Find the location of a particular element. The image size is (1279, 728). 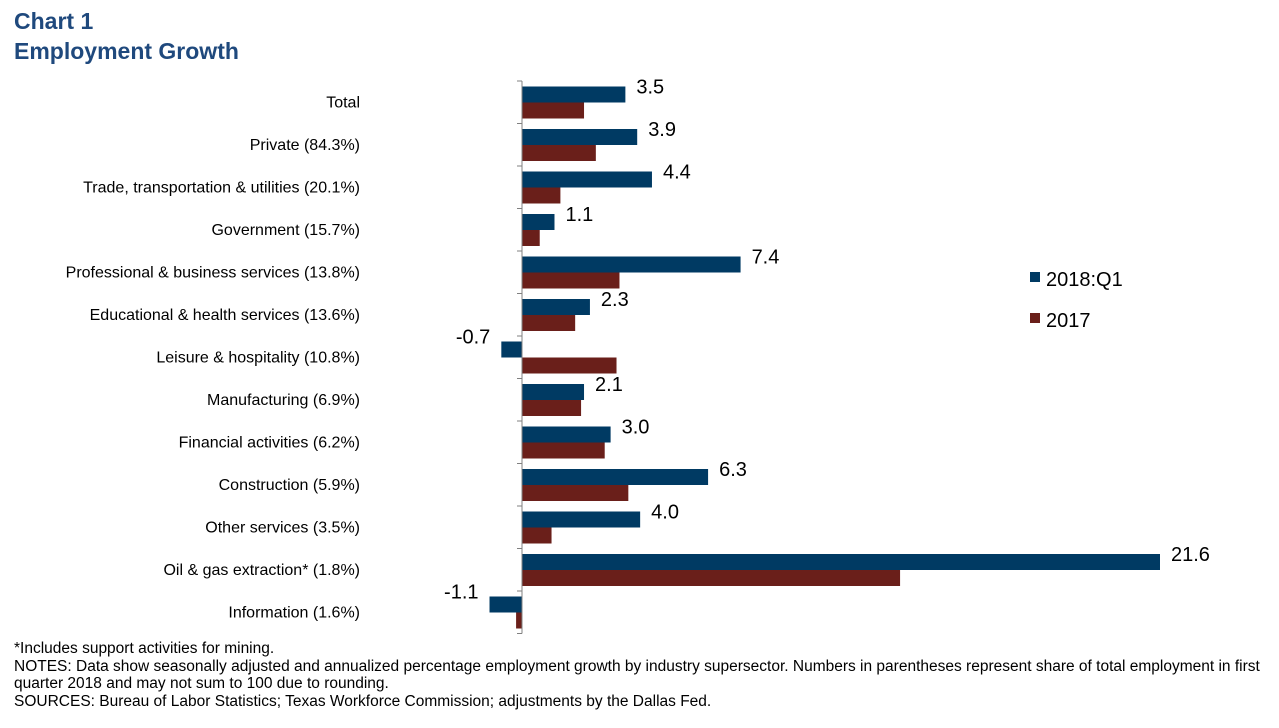

legend: 2018:Q1 2017 is located at coordinates (1076, 300).